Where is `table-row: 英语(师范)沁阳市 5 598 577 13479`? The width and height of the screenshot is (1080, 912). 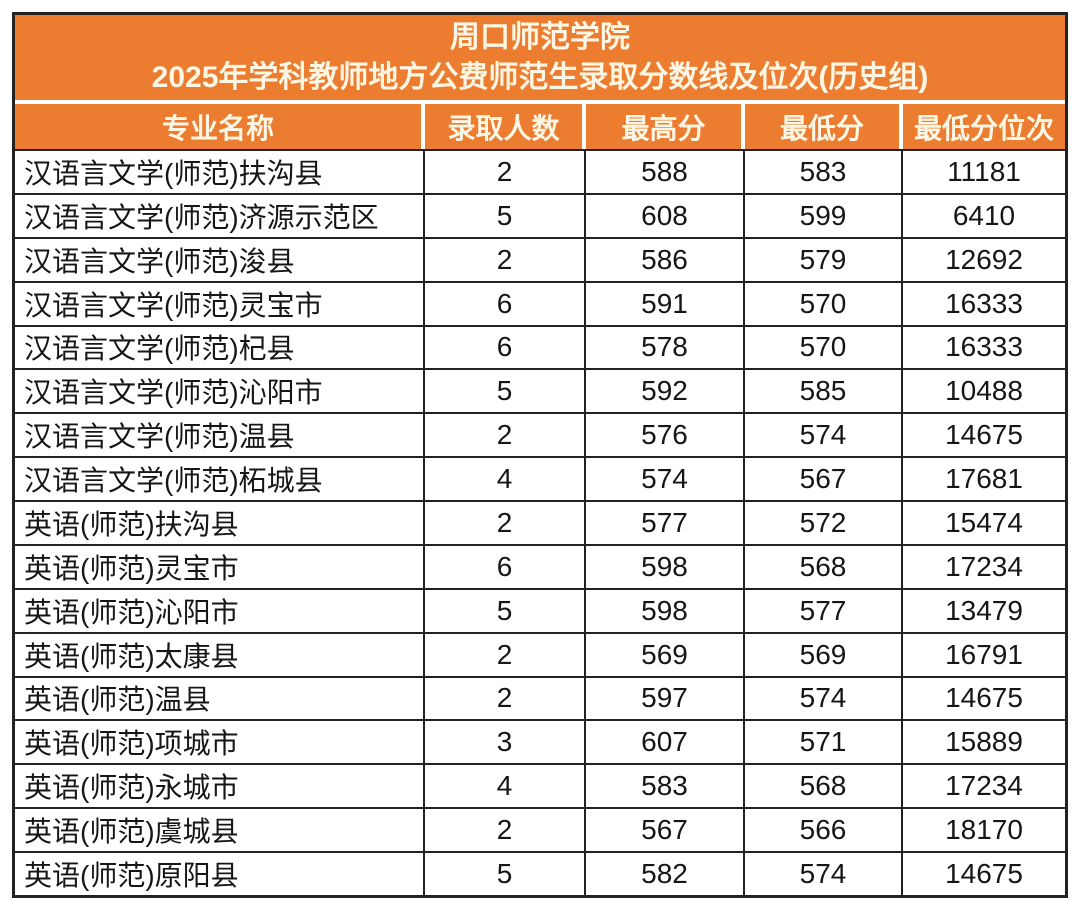 table-row: 英语(师范)沁阳市 5 598 577 13479 is located at coordinates (540, 609).